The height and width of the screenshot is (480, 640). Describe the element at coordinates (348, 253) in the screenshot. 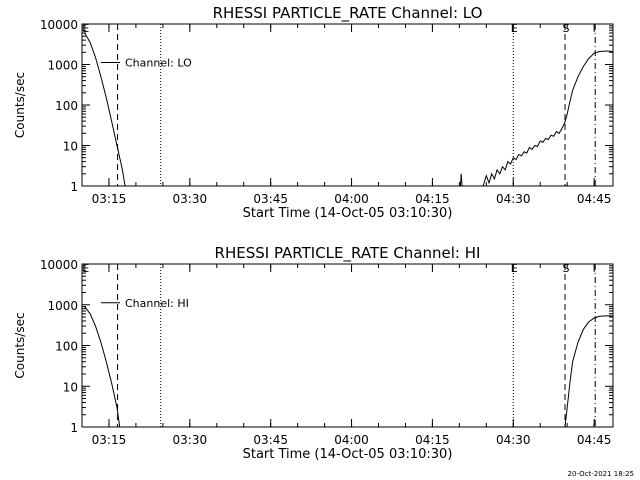

I see `panel2-title: RHESSI PARTICLE_RATE Channel: HI` at that location.